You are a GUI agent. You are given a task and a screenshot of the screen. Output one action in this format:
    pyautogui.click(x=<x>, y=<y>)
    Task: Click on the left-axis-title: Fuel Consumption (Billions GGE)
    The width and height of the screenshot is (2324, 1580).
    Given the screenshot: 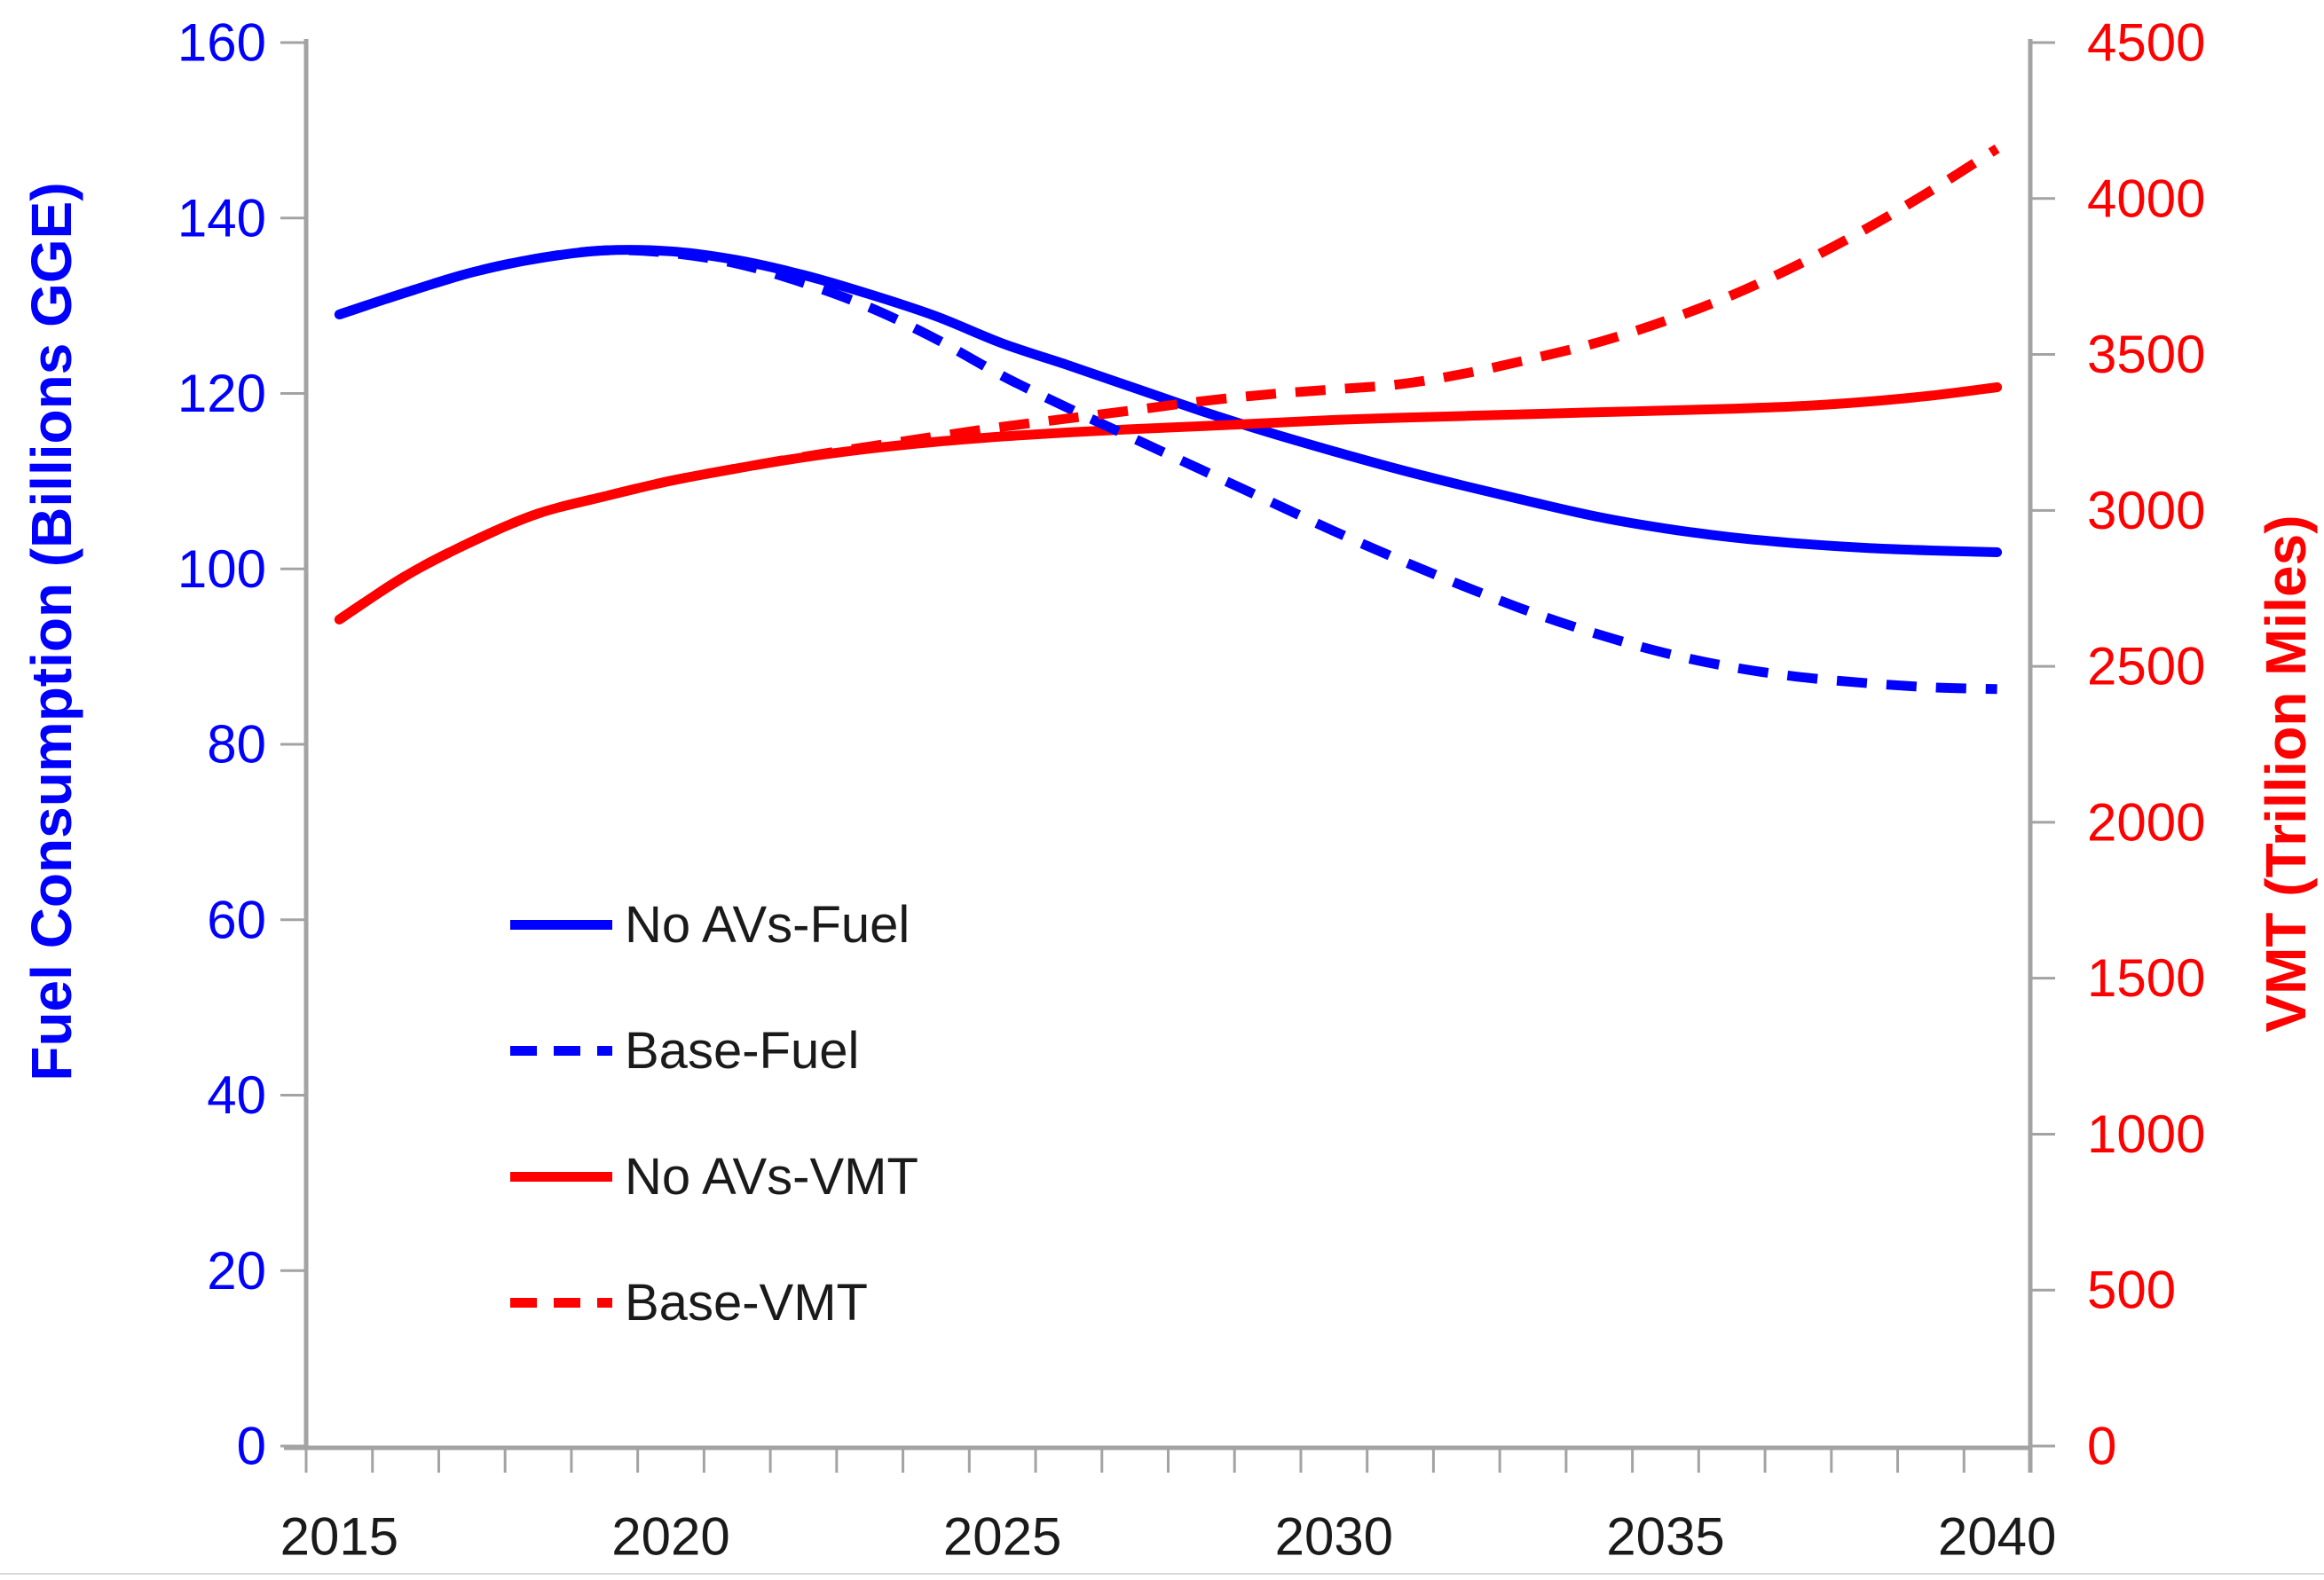 What is the action you would take?
    pyautogui.click(x=51, y=631)
    